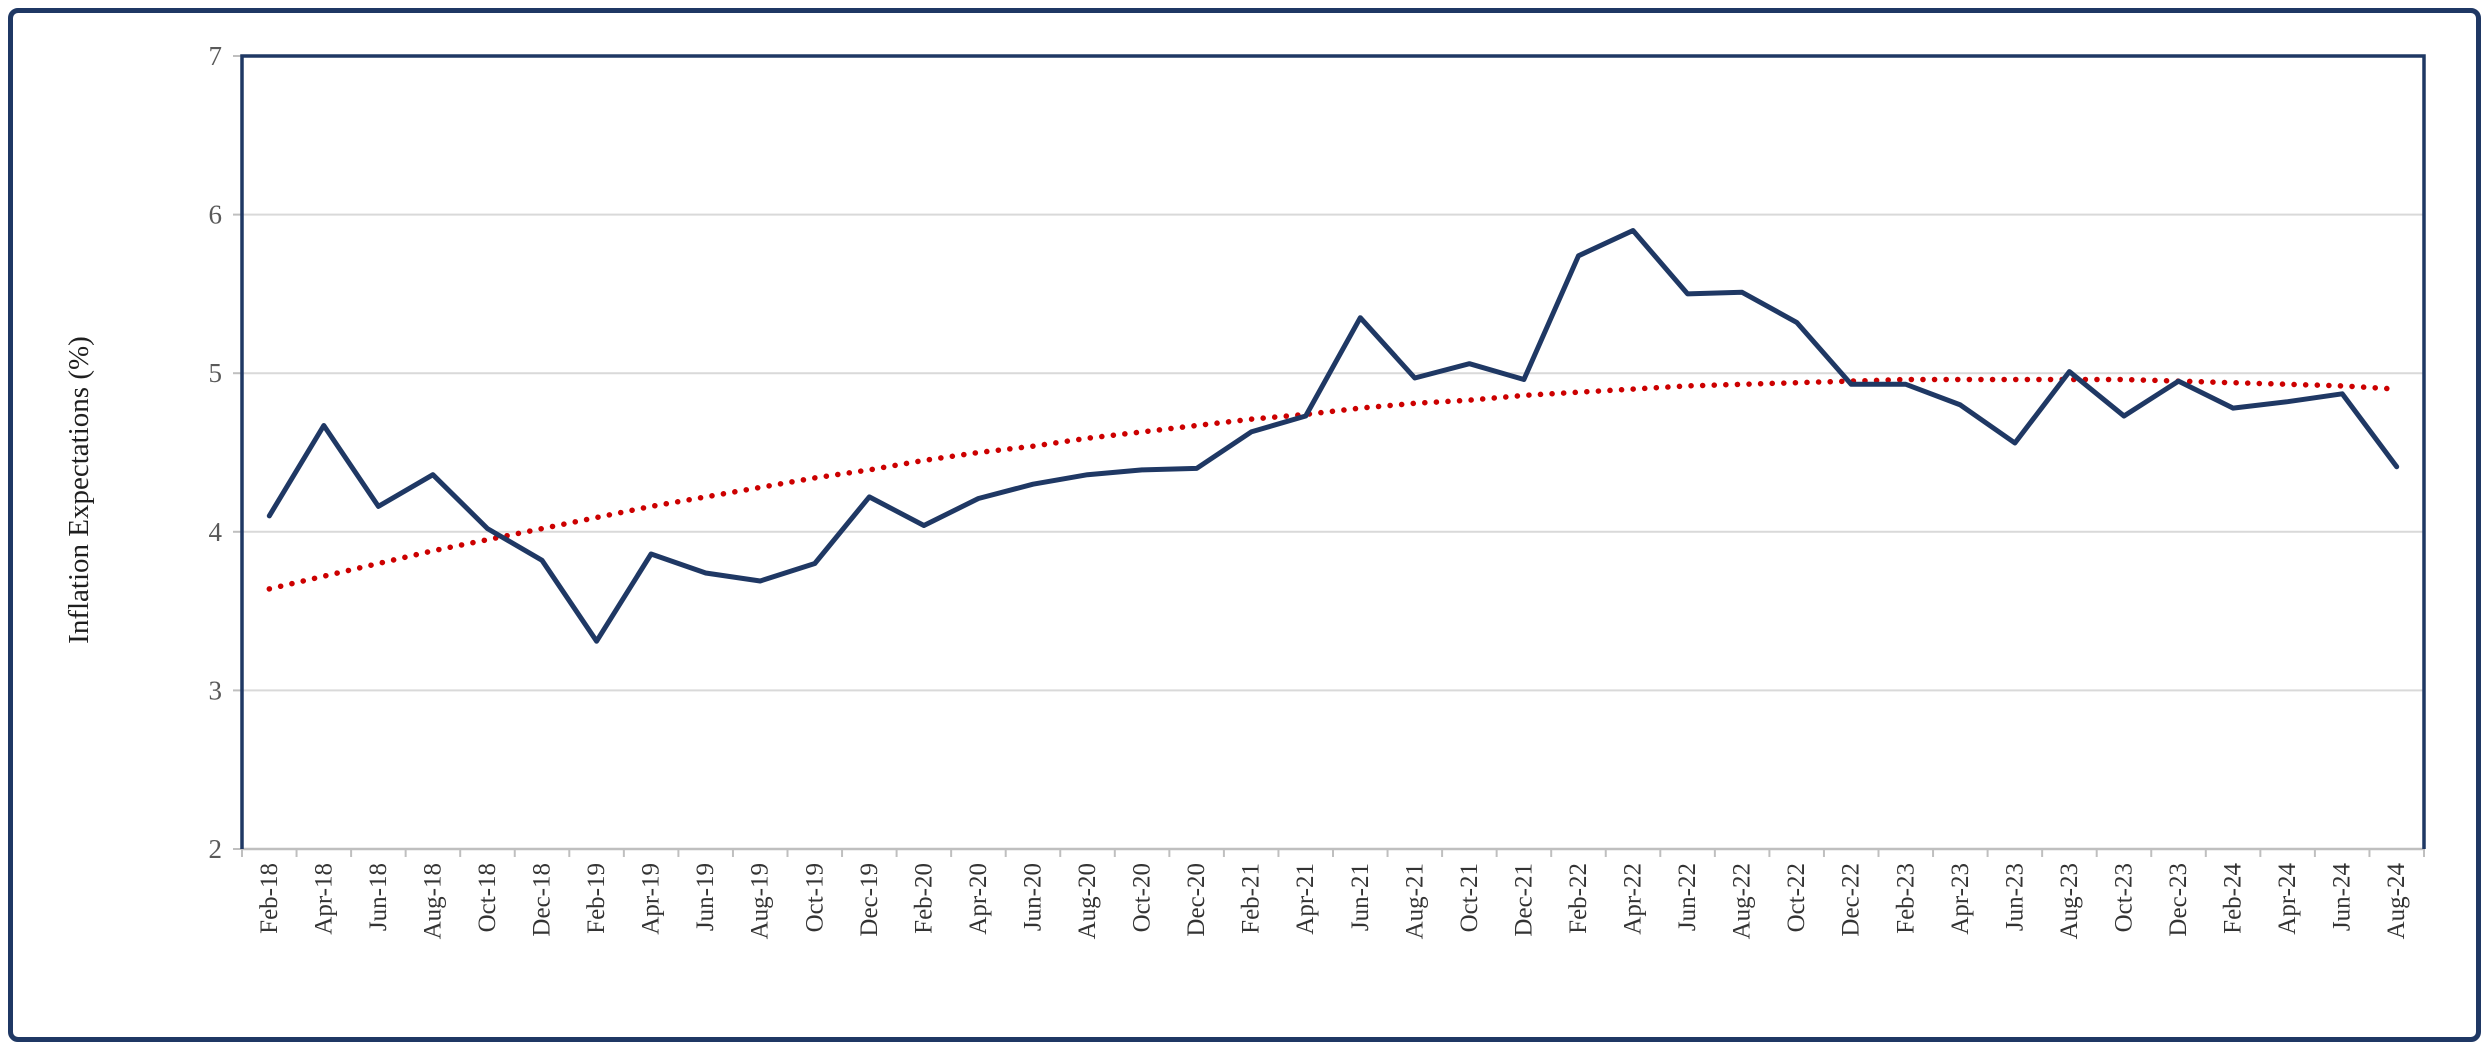  I want to click on x-axis-tick-label: Oct-21, so click(1469, 897).